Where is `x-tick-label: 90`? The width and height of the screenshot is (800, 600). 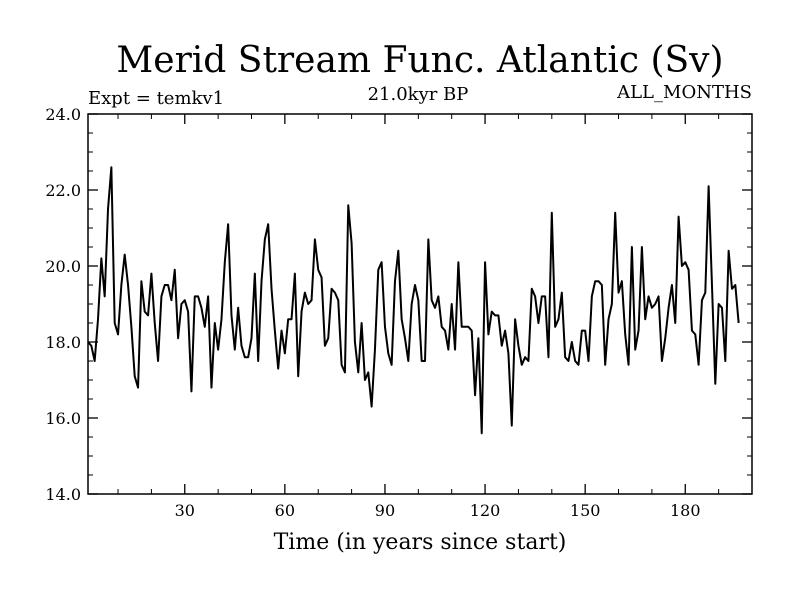
x-tick-label: 90 is located at coordinates (385, 510).